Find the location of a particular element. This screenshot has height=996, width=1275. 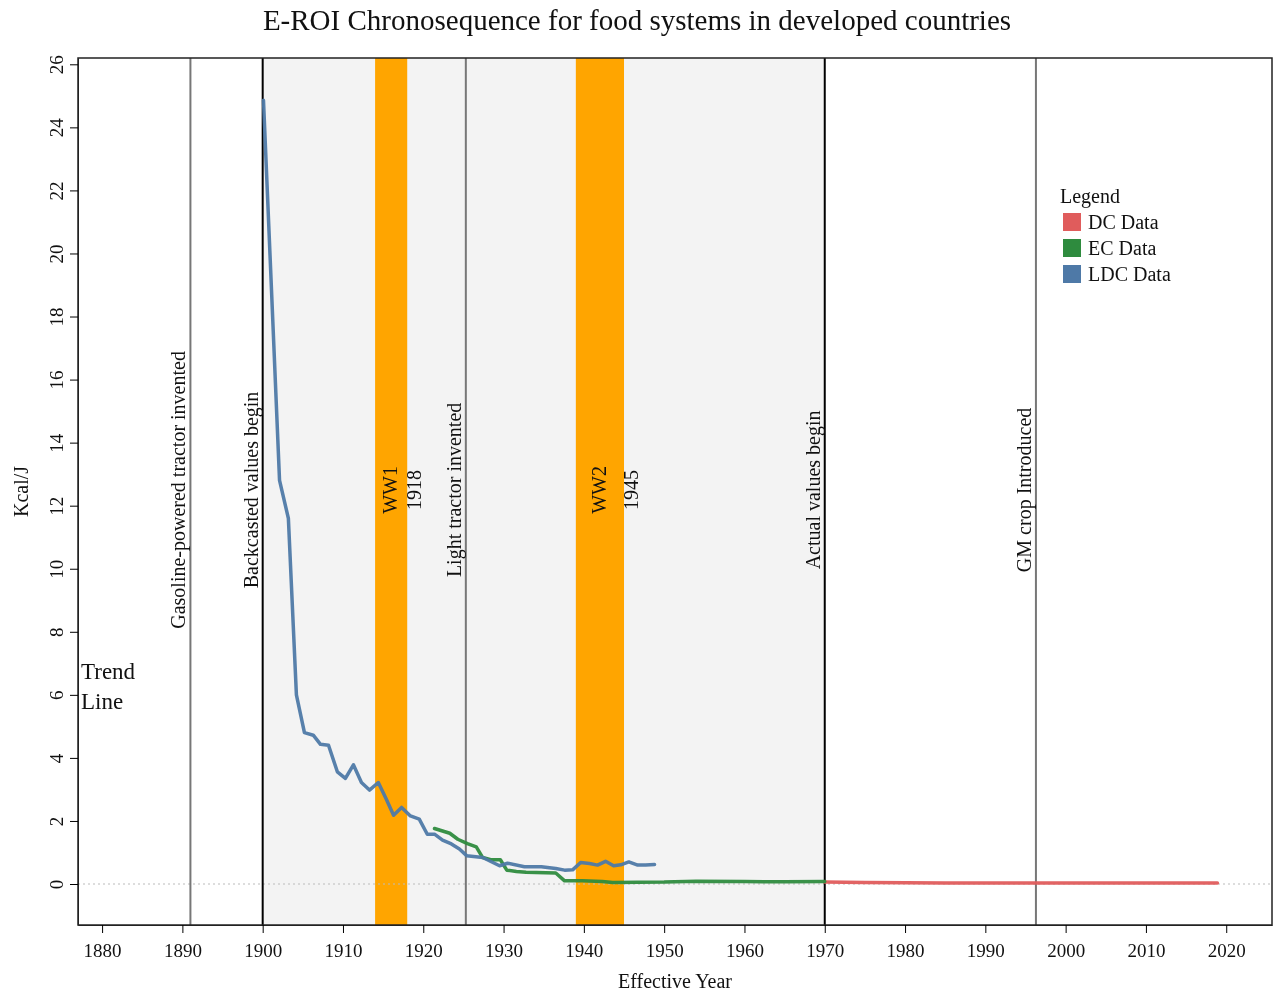

y-tick-label: 8 is located at coordinates (56, 632).